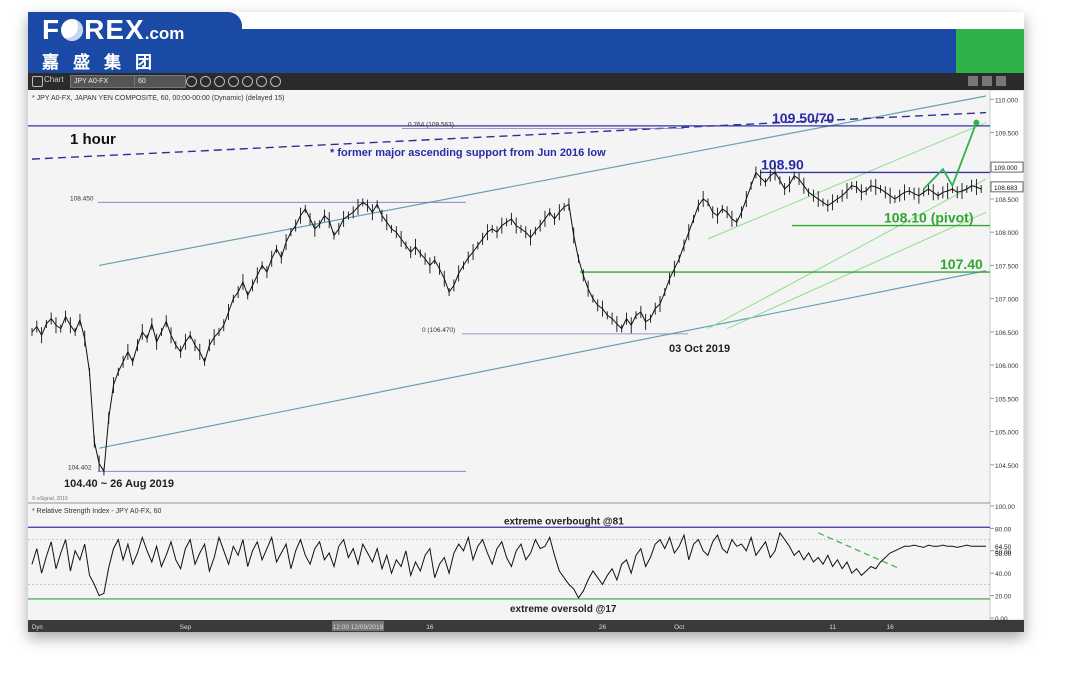 This screenshot has width=1080, height=689. Describe the element at coordinates (1007, 266) in the screenshot. I see `price-tick-label: 107.500` at that location.